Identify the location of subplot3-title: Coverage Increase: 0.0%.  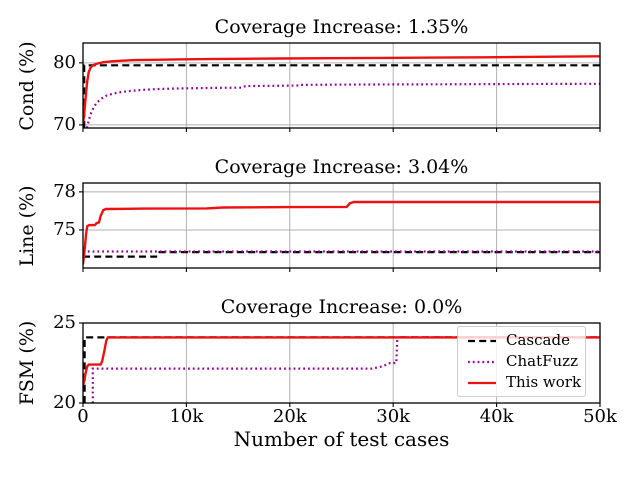
(341, 307).